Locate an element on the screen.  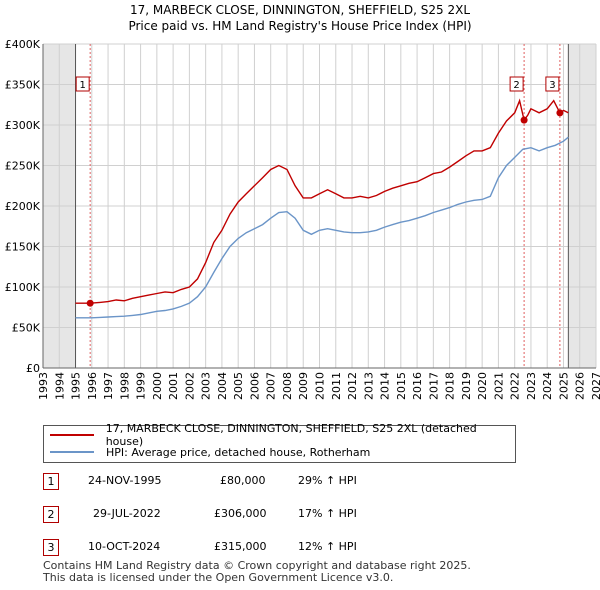
y-tick-label: £250K is located at coordinates (23, 166).